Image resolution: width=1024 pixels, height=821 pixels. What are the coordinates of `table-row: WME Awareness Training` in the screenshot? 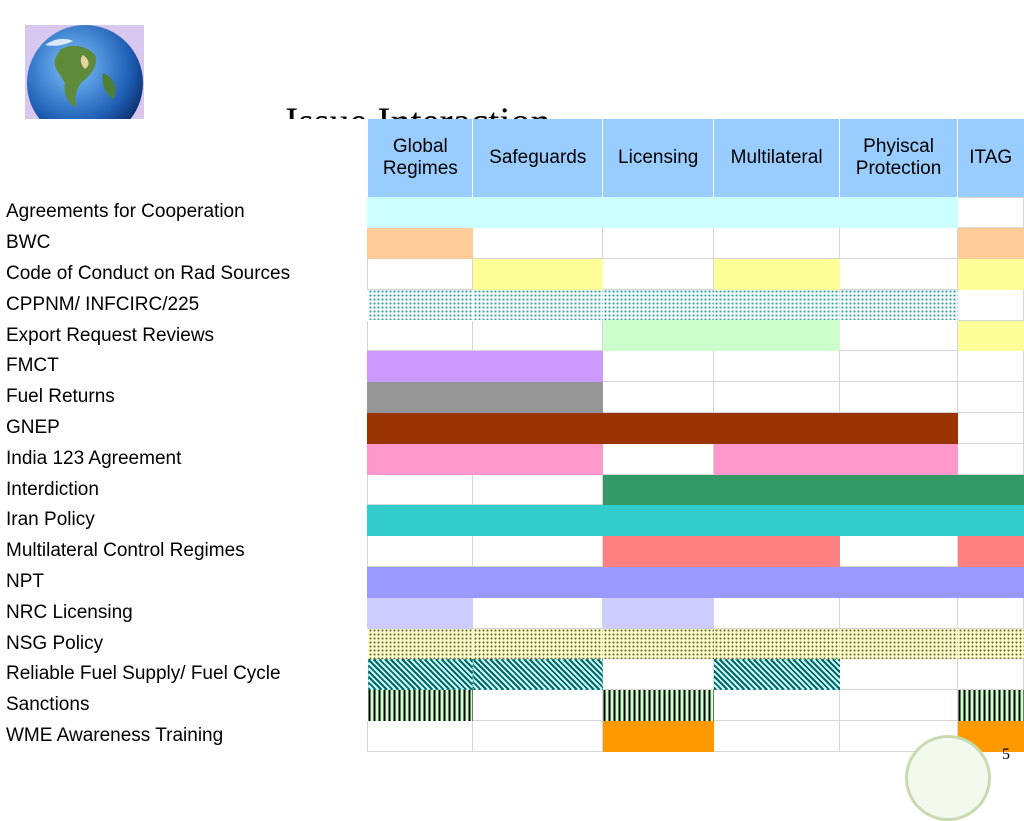 It's located at (513, 736).